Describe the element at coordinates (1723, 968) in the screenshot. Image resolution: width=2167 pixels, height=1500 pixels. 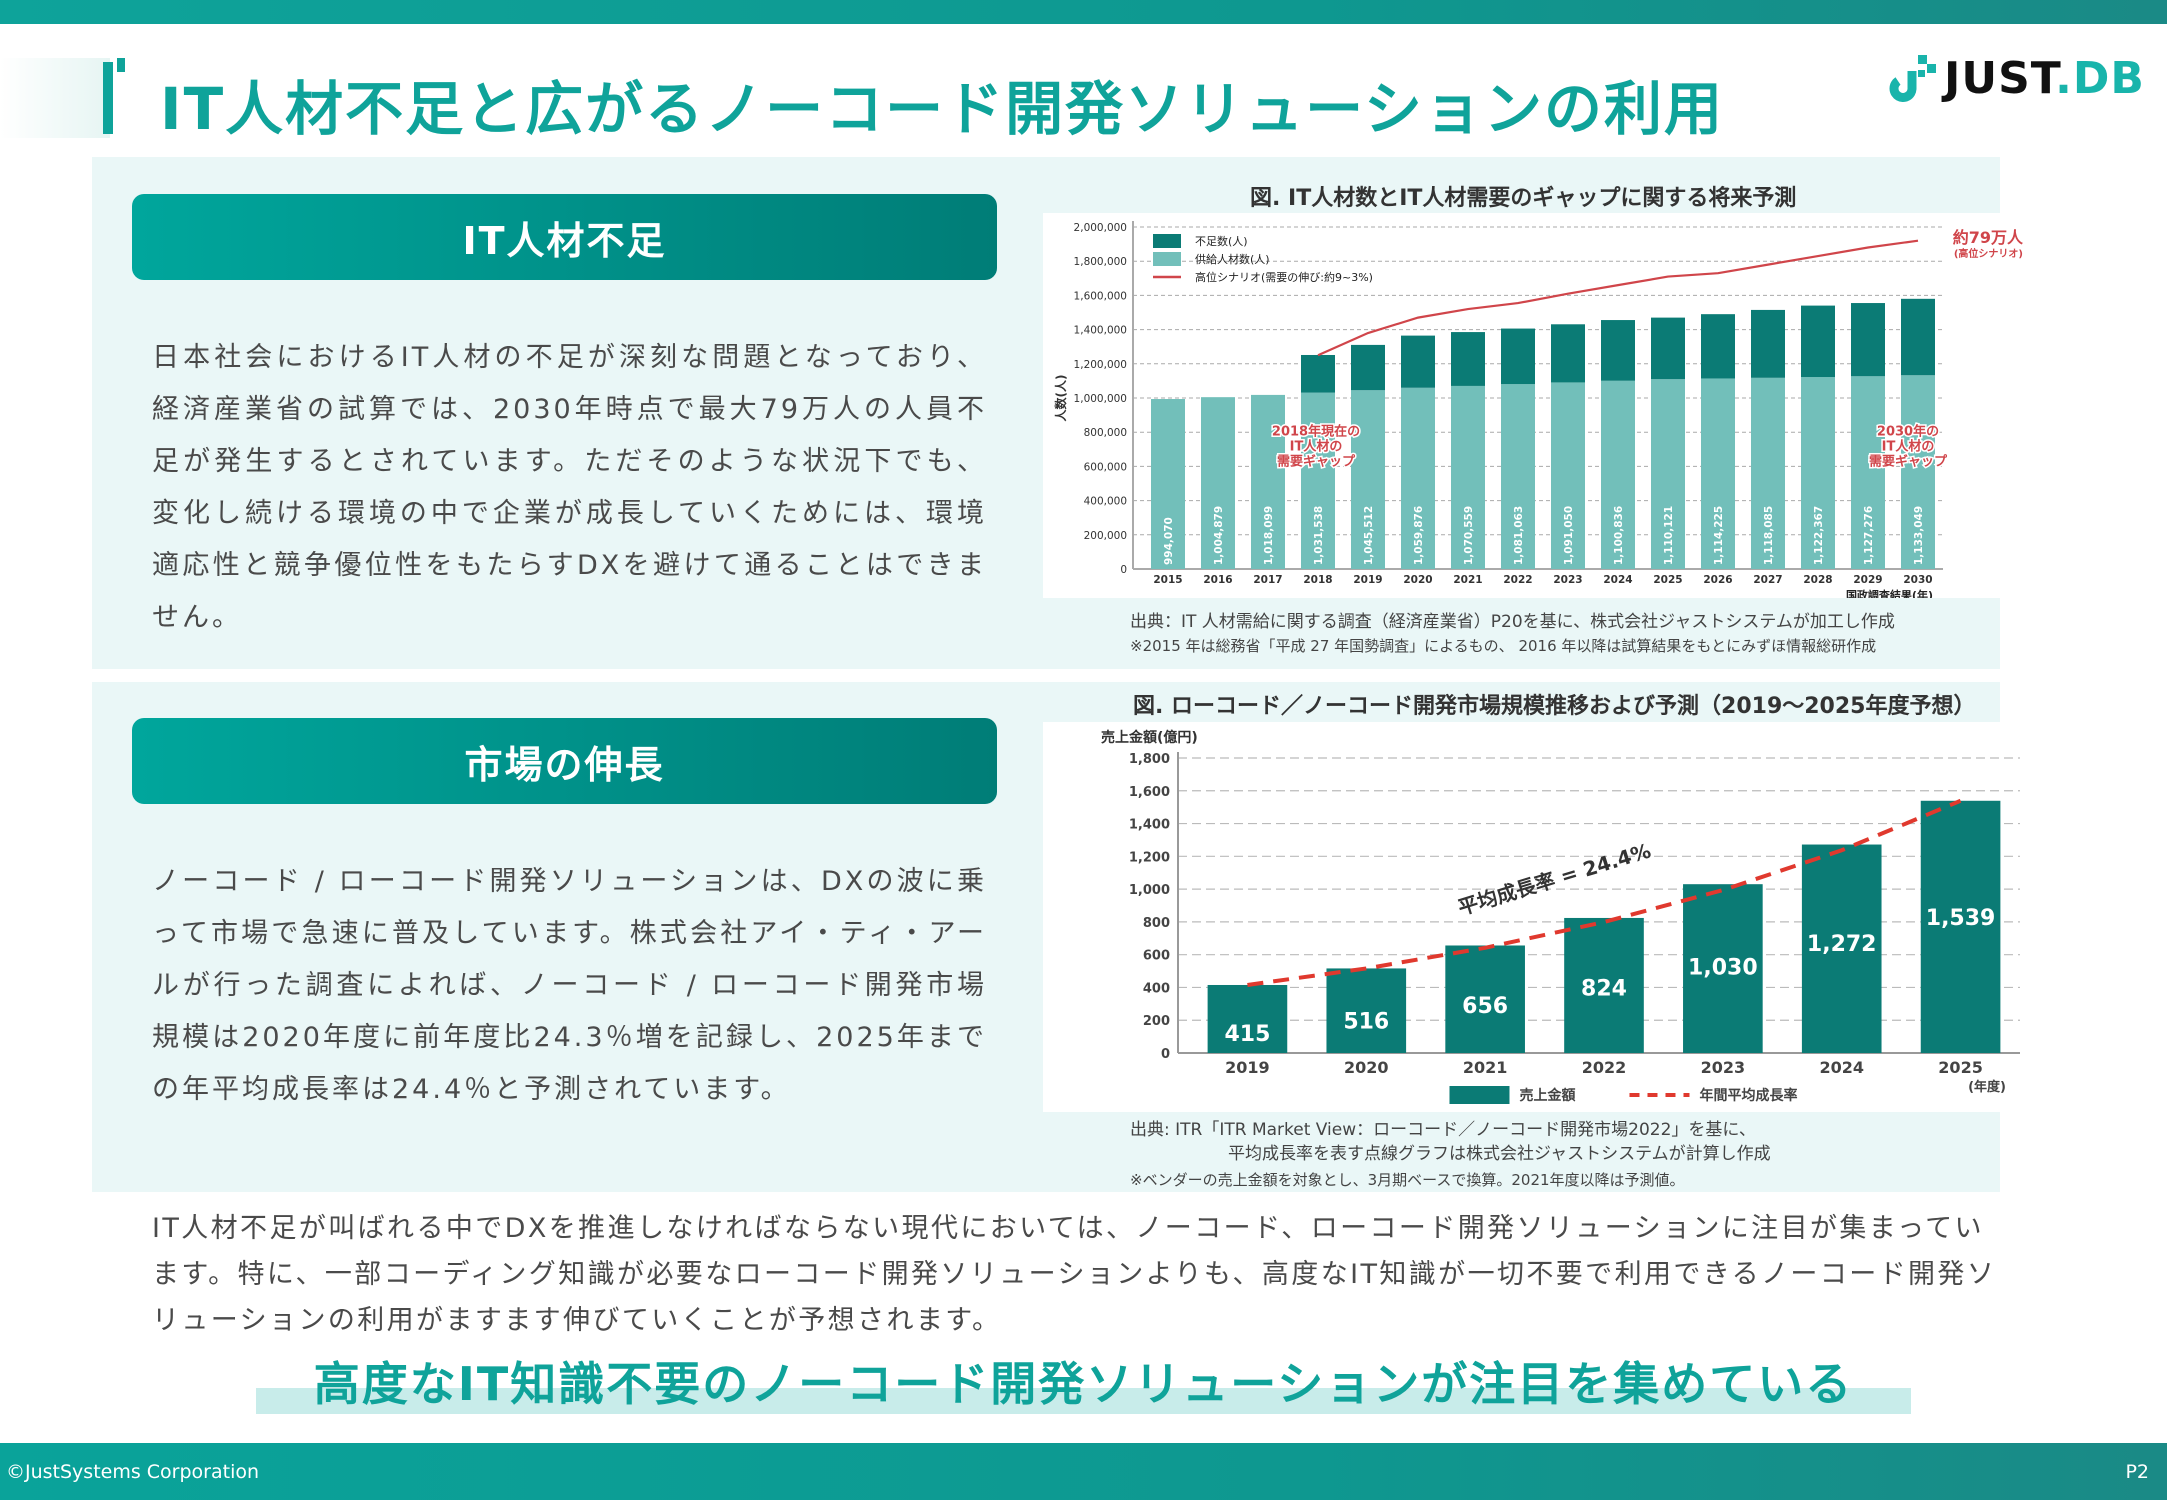
I see `sales-value-label: 1,030` at that location.